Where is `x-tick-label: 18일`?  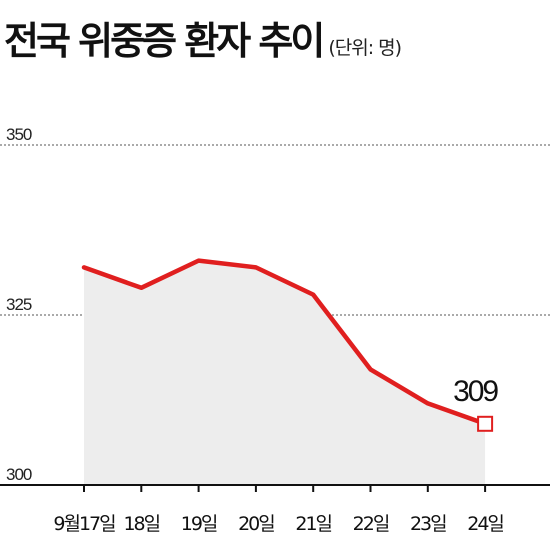
x-tick-label: 18일 is located at coordinates (141, 524).